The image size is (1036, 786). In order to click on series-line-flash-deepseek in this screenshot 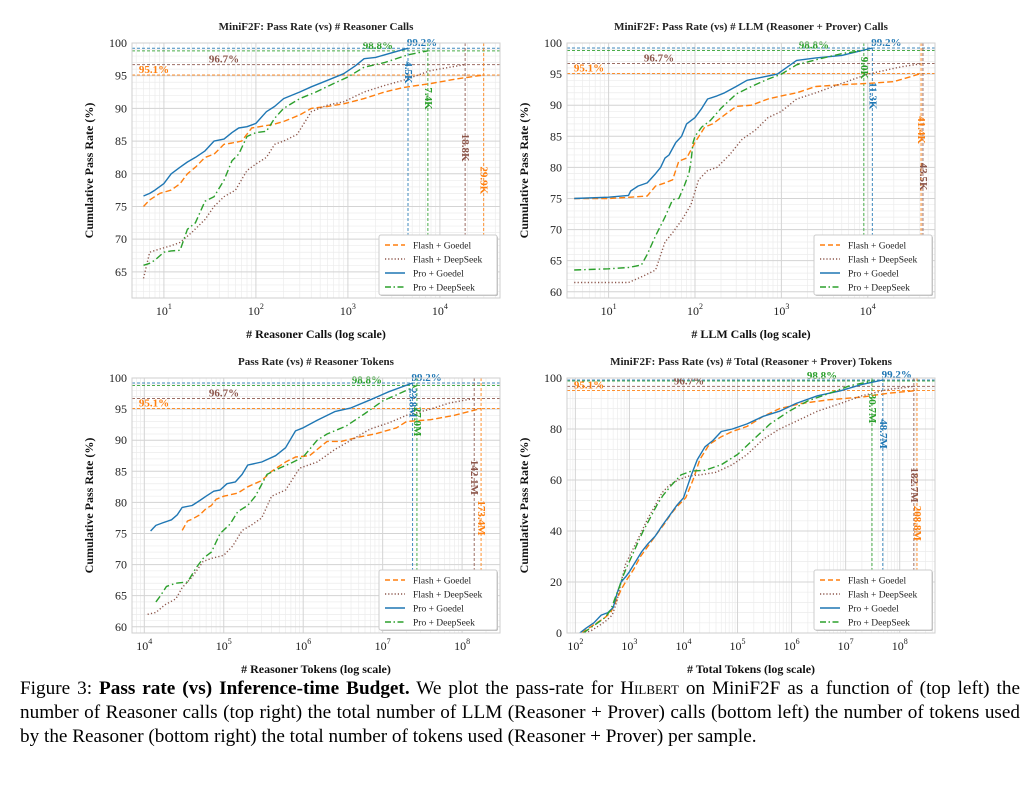, I will do `click(749, 173)`.